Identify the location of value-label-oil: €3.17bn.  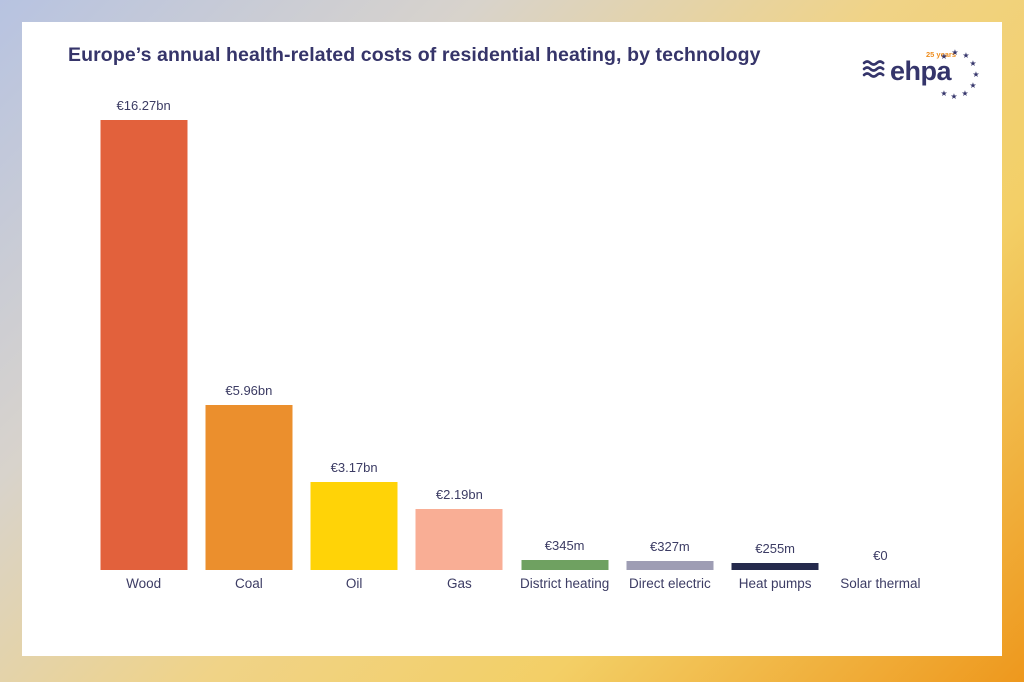
(354, 467).